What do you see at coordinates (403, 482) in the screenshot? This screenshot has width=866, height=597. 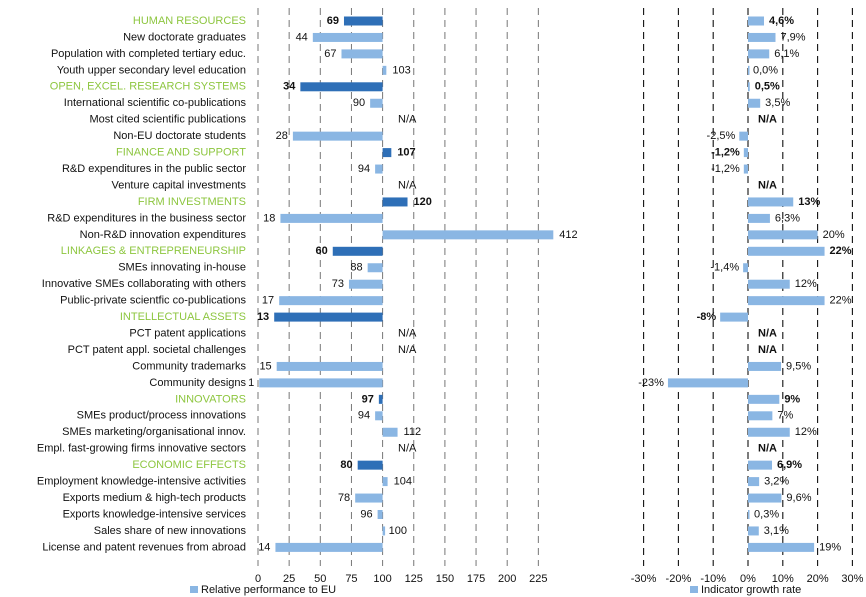 I see `left-value-label: 104` at bounding box center [403, 482].